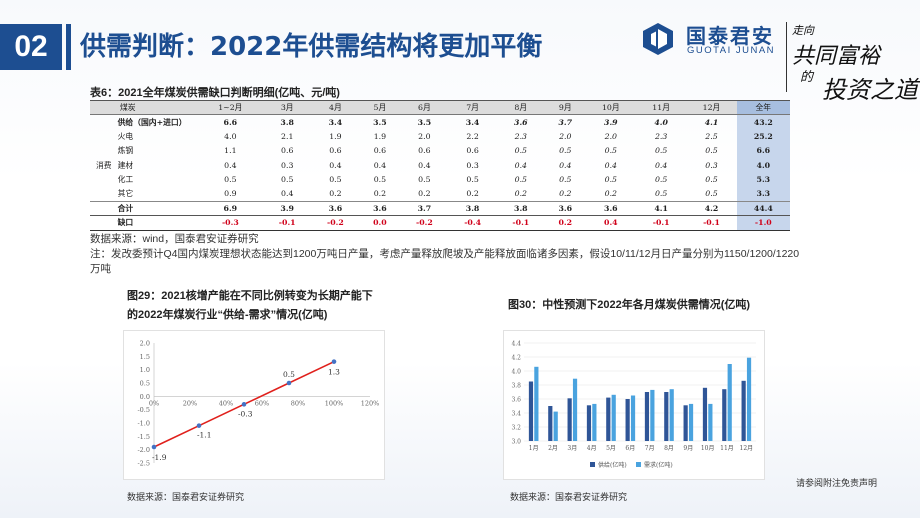 This screenshot has width=920, height=518. Describe the element at coordinates (569, 497) in the screenshot. I see `fig30-source: 数据来源：国泰君安证券研究` at that location.